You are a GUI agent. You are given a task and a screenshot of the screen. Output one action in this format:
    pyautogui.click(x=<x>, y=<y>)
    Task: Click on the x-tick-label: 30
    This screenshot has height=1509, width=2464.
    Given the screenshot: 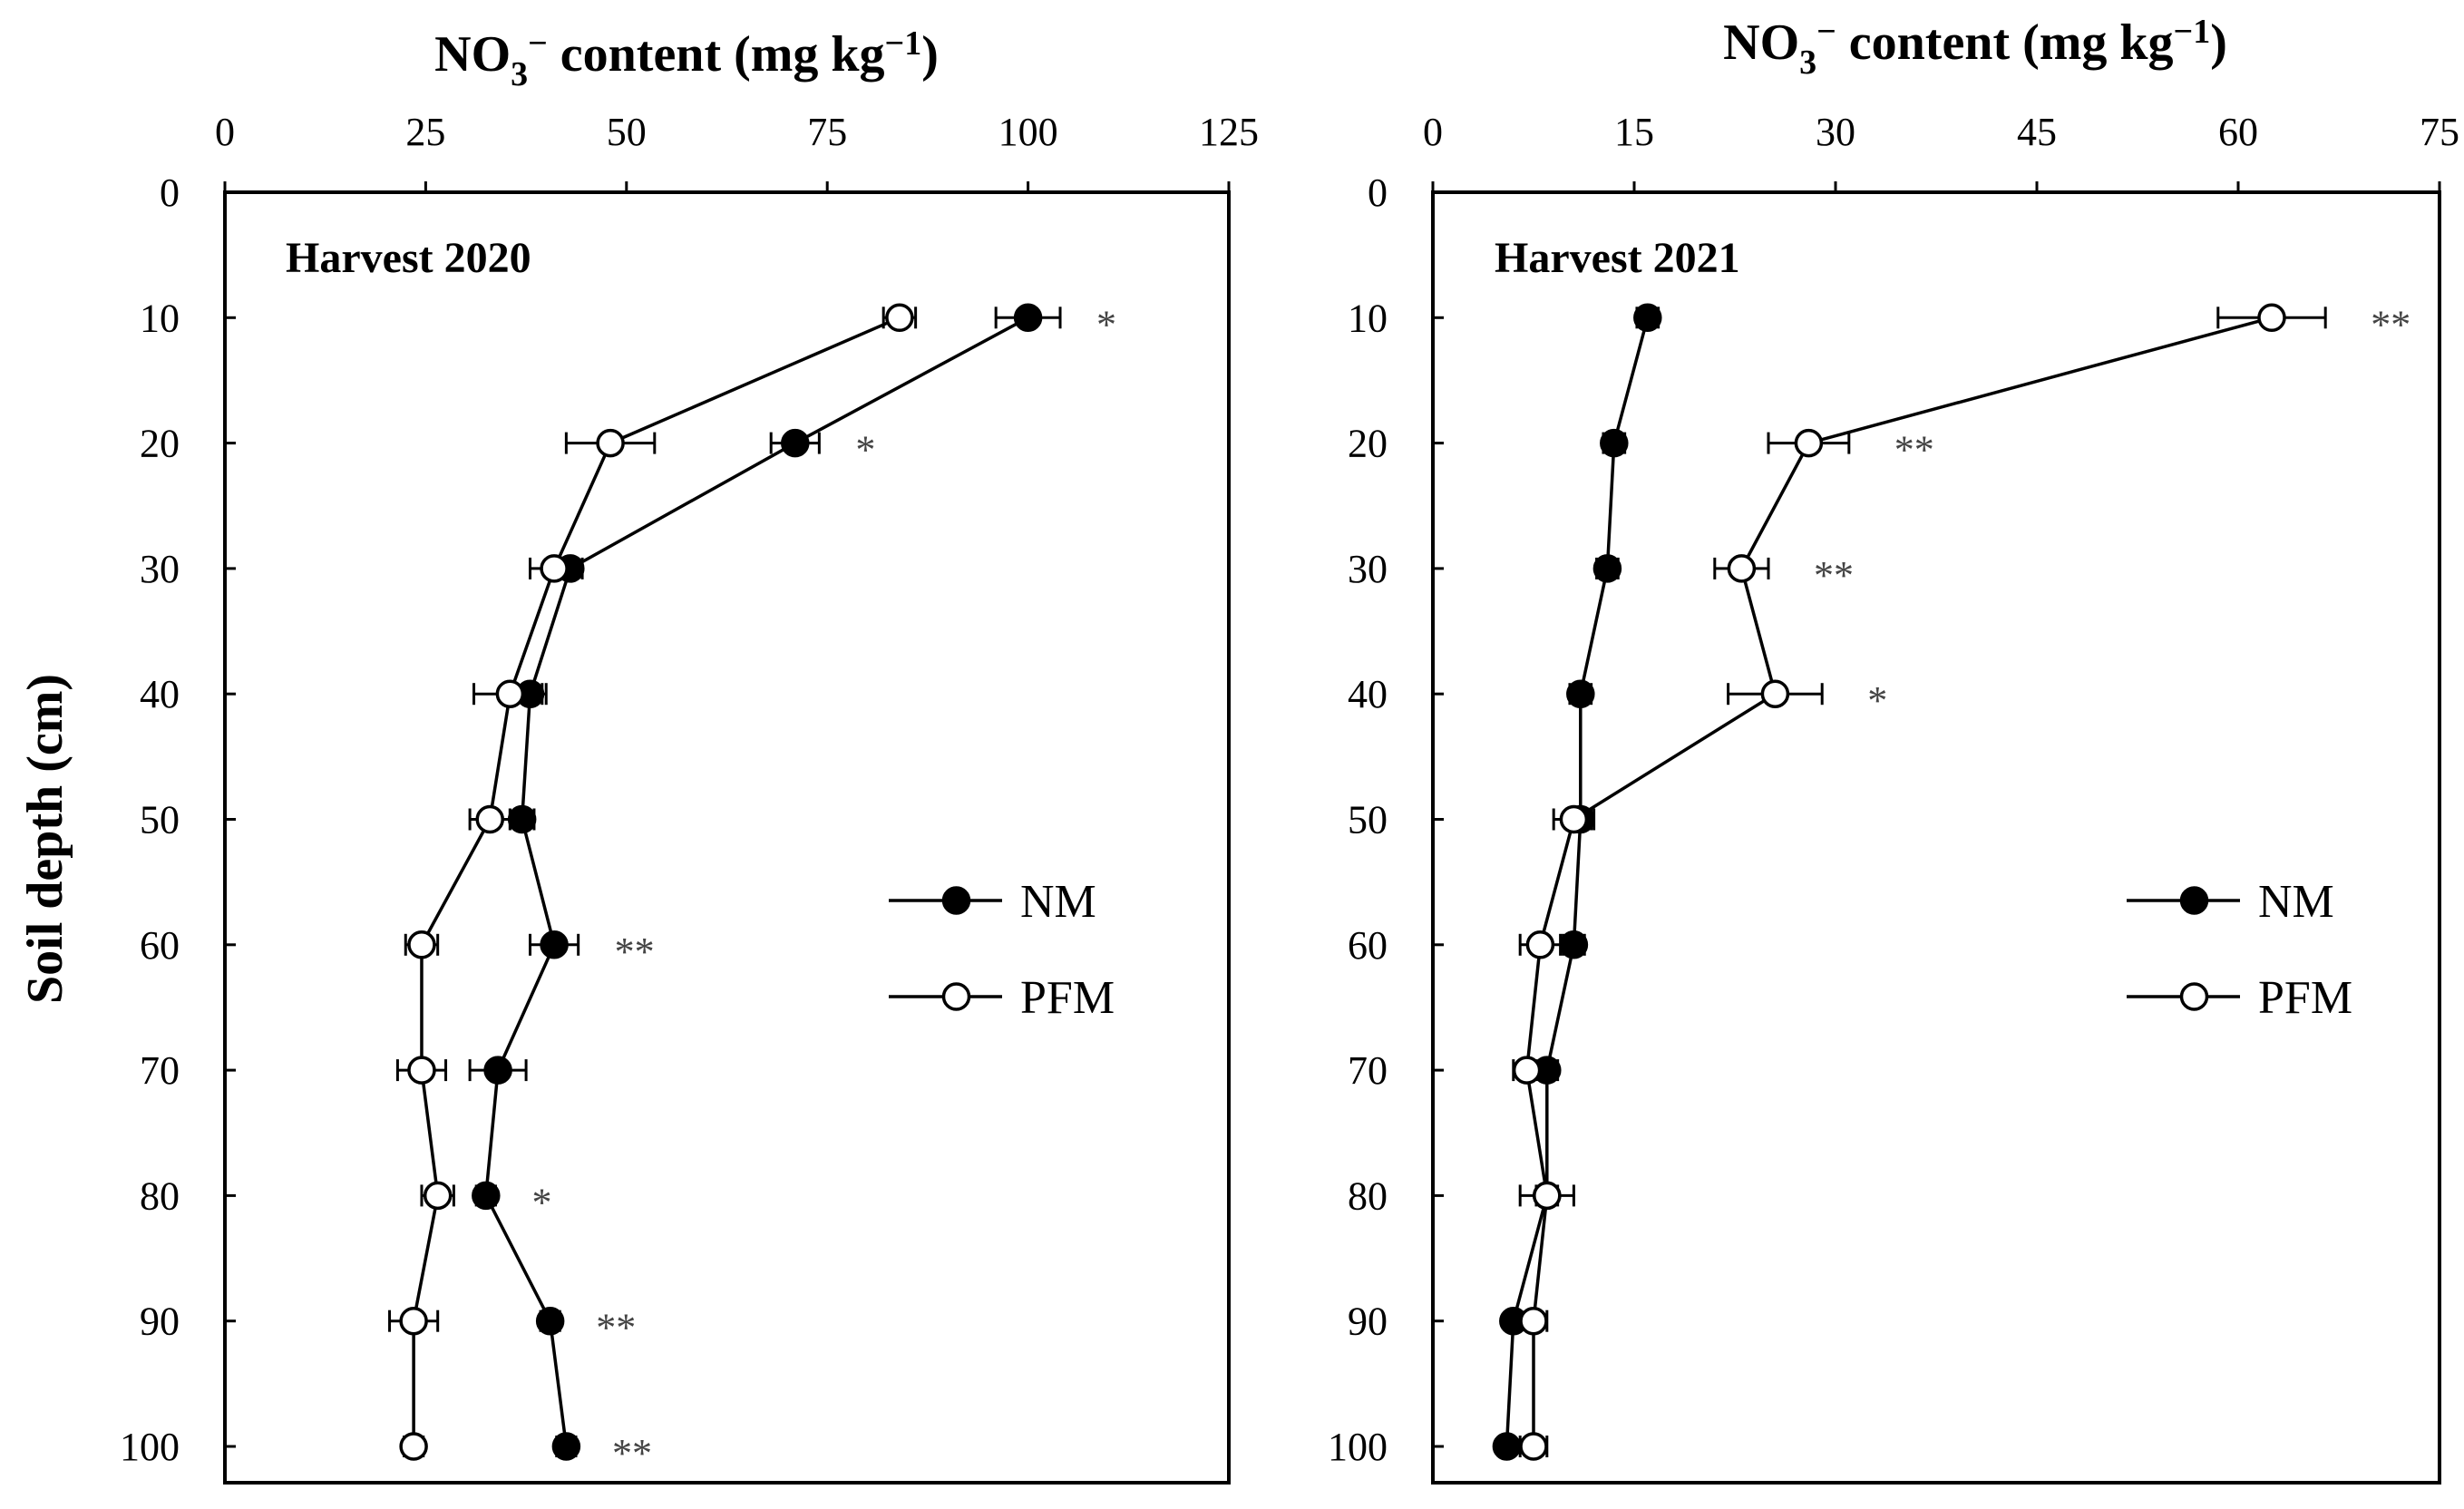 What is the action you would take?
    pyautogui.click(x=1835, y=132)
    